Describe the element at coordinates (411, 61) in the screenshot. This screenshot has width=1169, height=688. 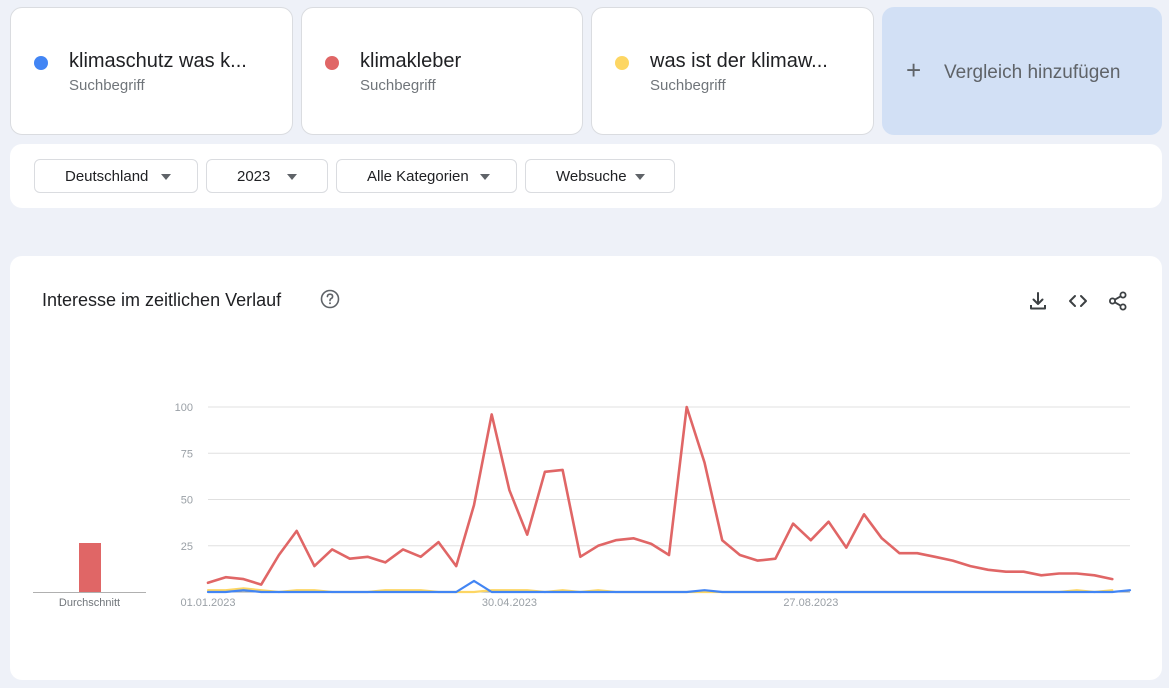
I see `term-name: klimakleber` at that location.